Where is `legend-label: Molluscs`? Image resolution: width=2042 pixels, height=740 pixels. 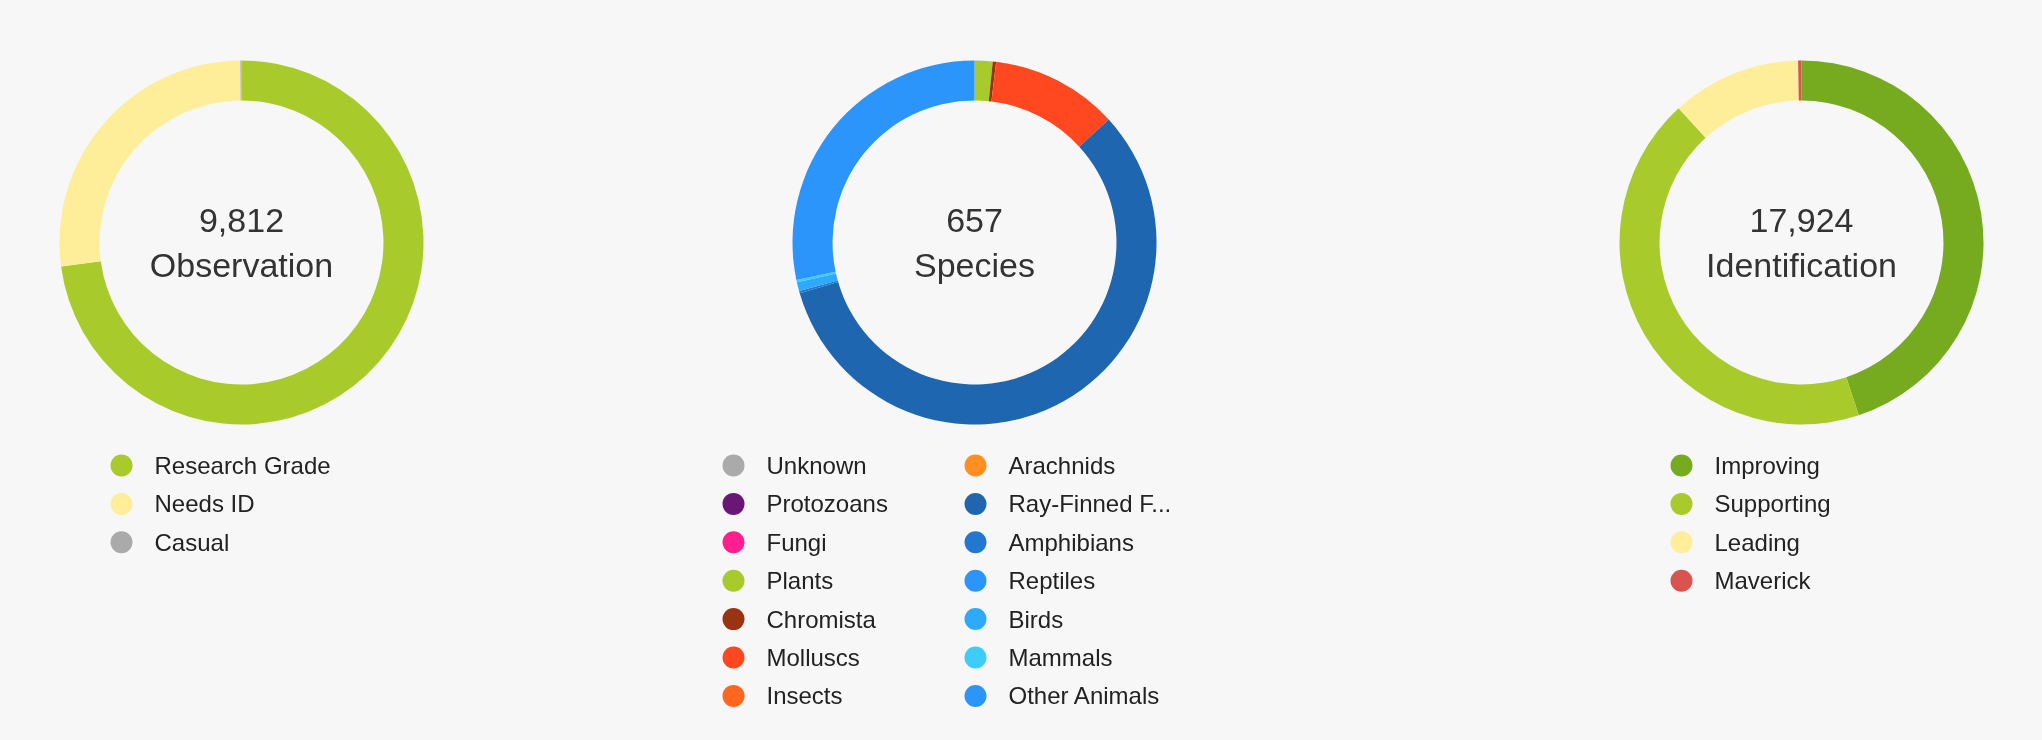 legend-label: Molluscs is located at coordinates (813, 657).